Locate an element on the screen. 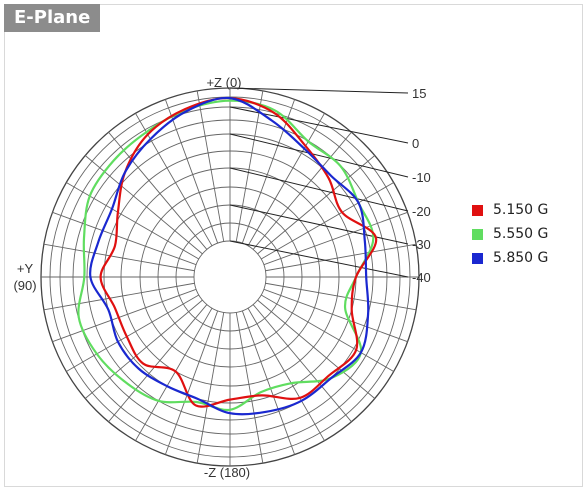  radial-tick-label: -10 is located at coordinates (421, 177).